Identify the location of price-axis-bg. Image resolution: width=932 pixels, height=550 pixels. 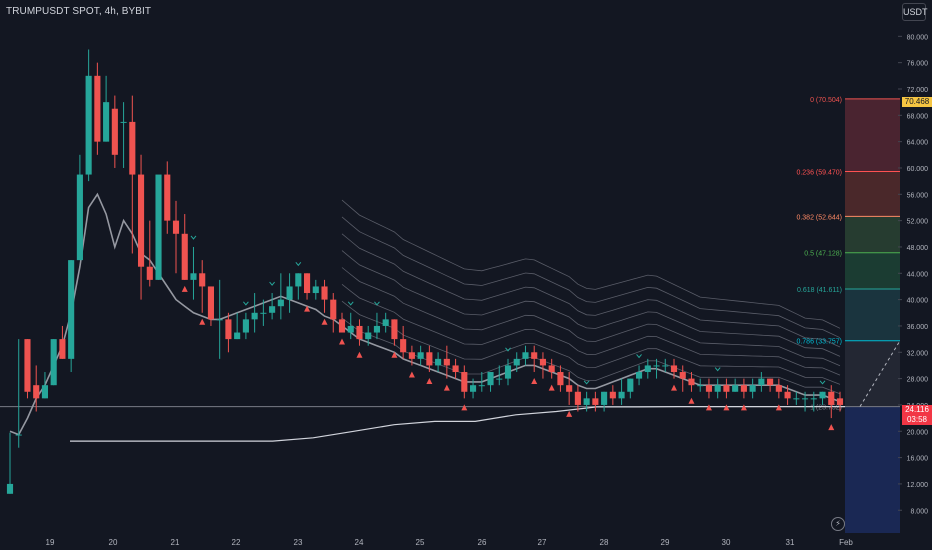
(916, 275).